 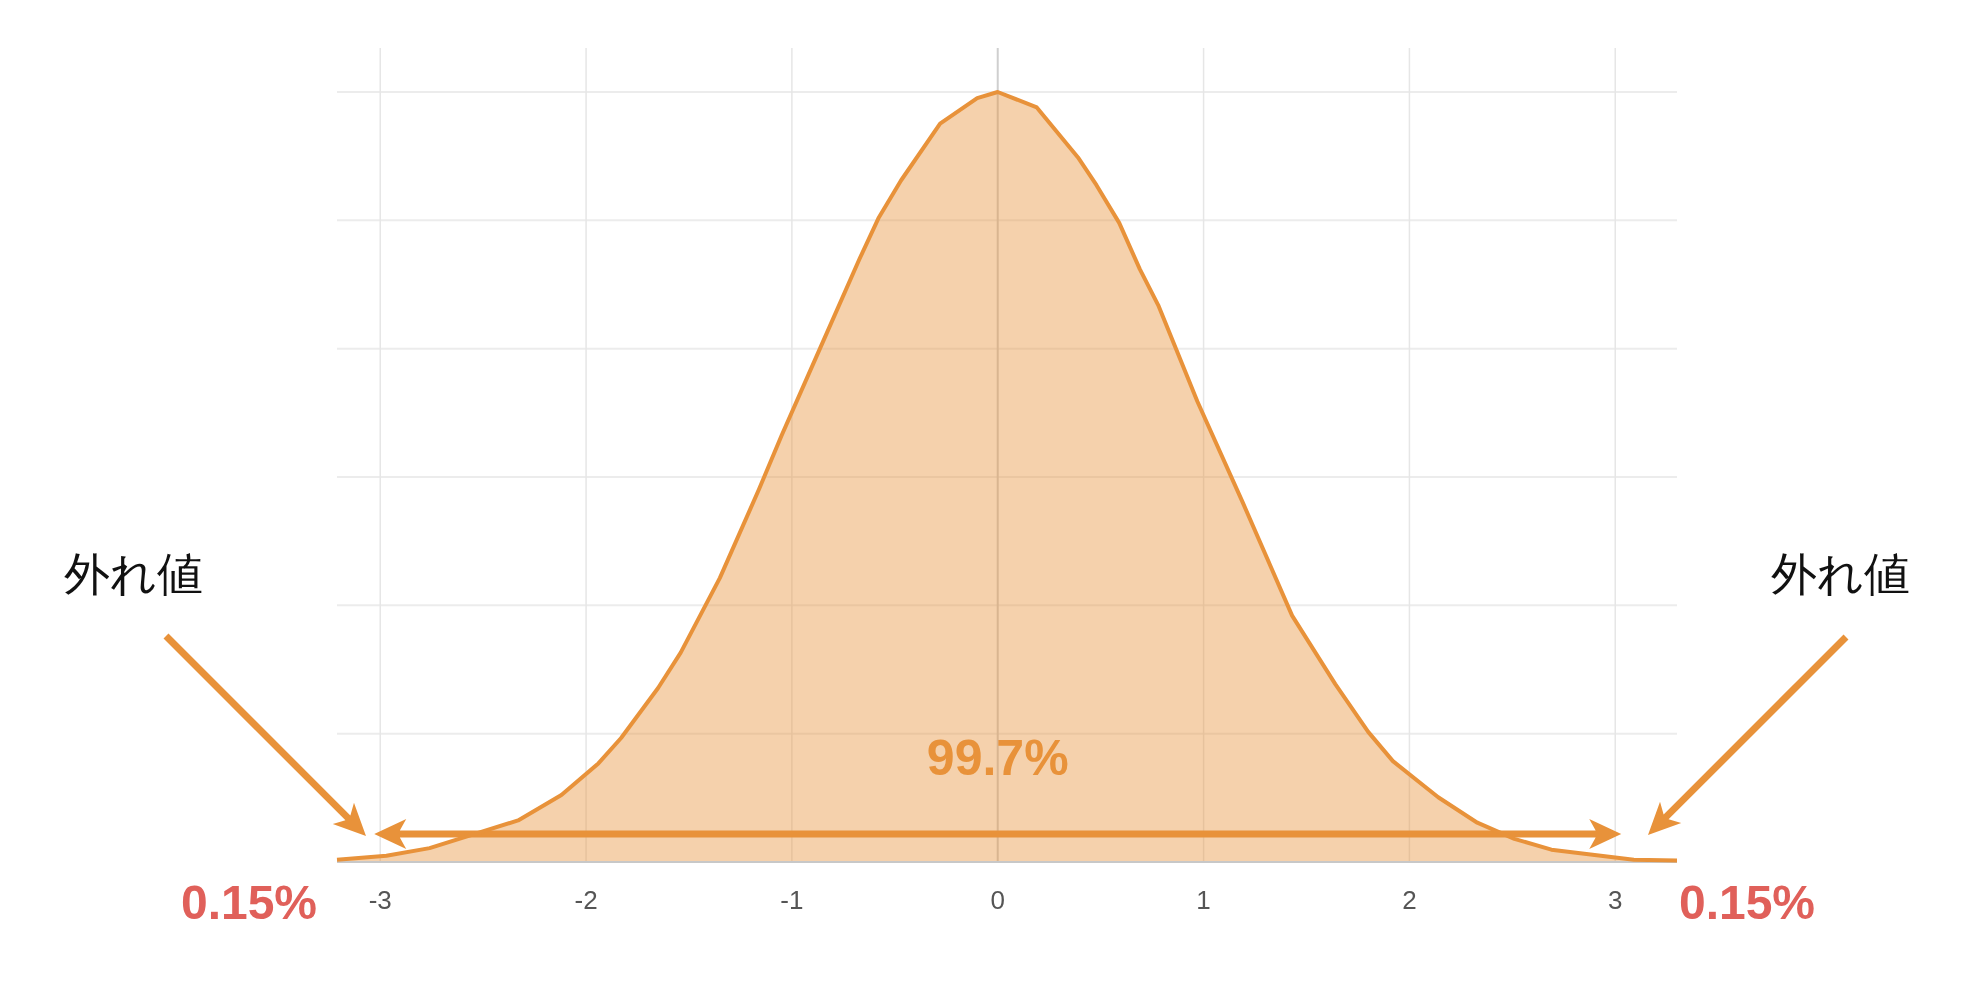 I want to click on x-tick-label: 1, so click(x=1203, y=900).